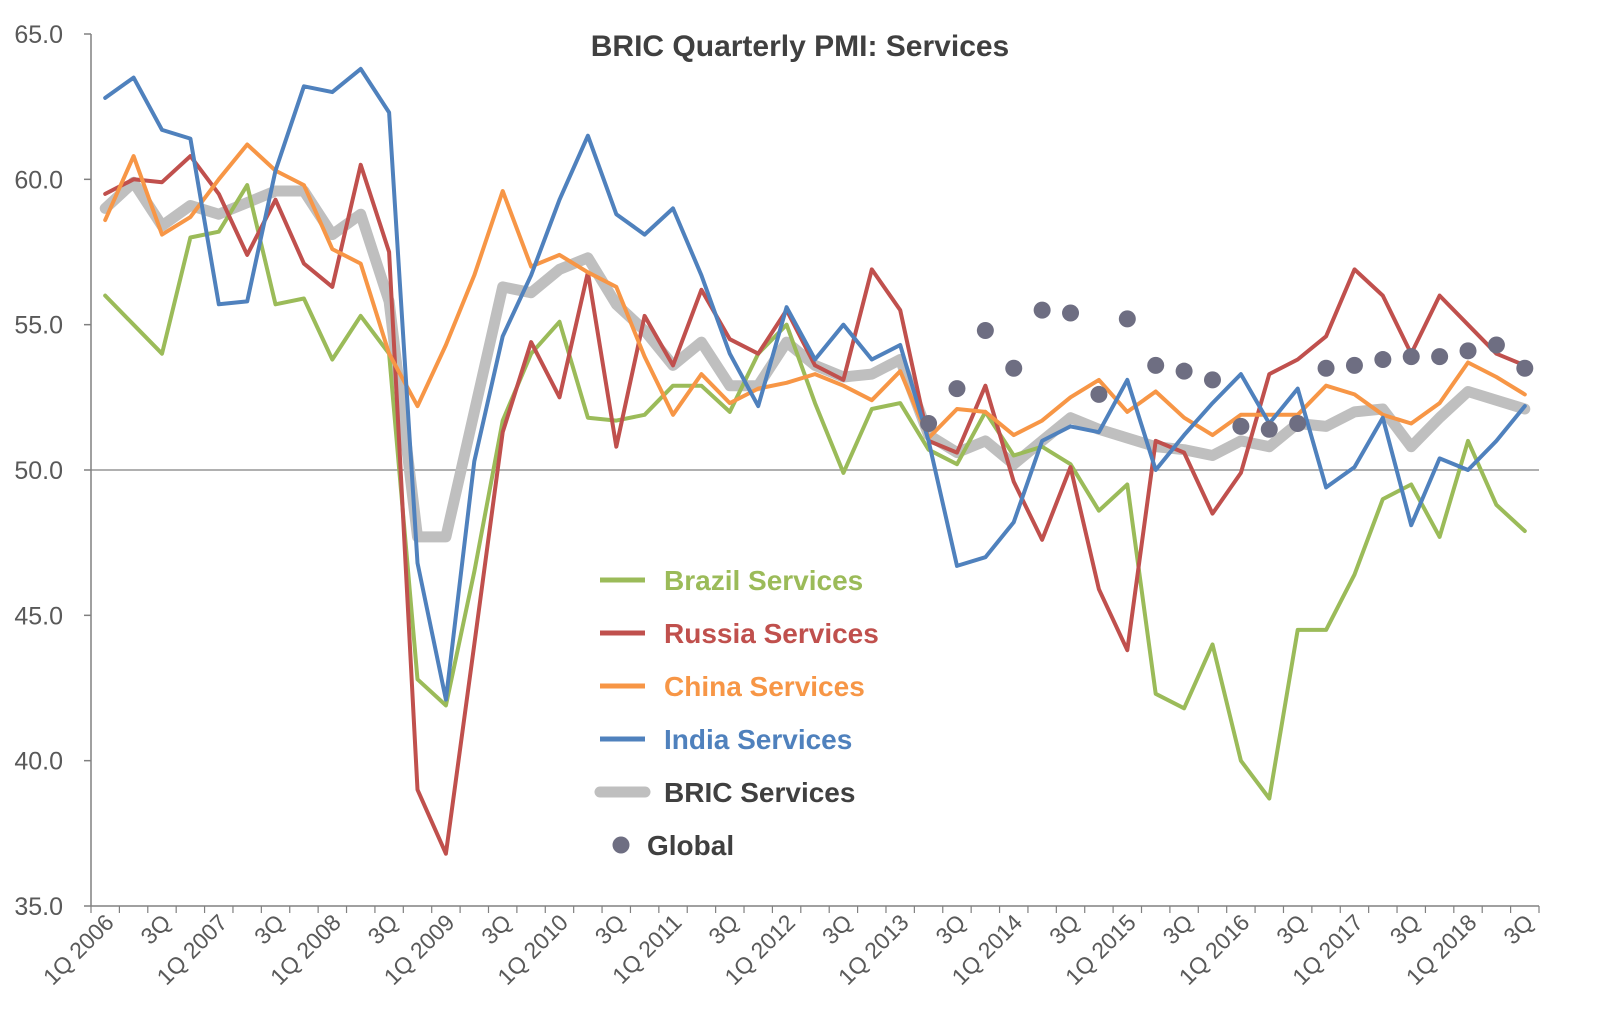  What do you see at coordinates (38, 35) in the screenshot?
I see `y-tick-label: 65.0` at bounding box center [38, 35].